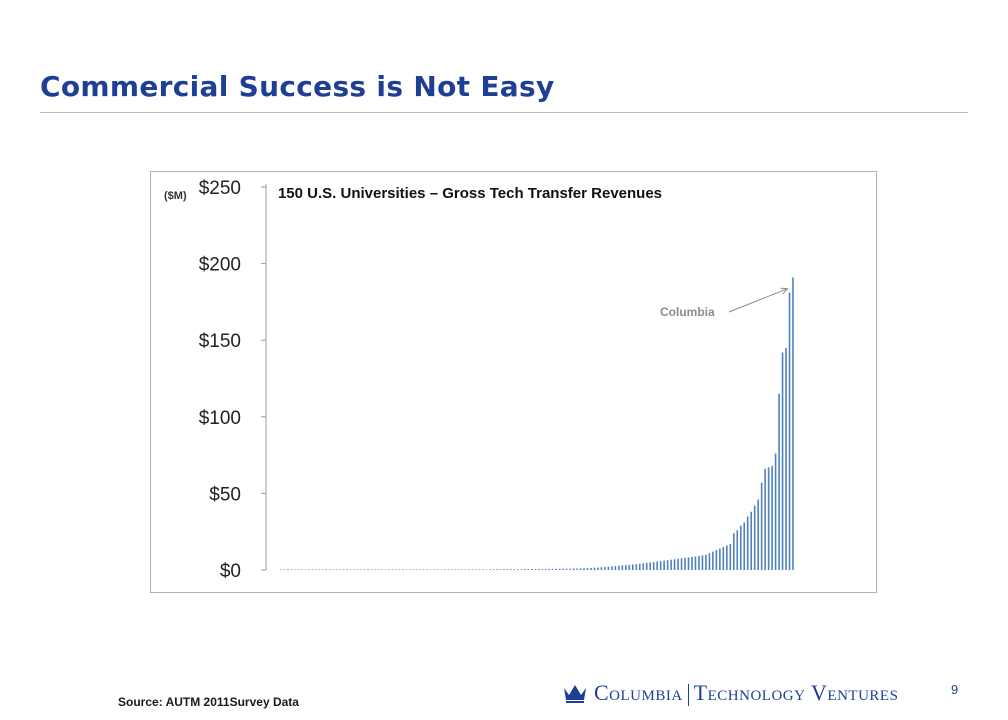  What do you see at coordinates (208, 702) in the screenshot?
I see `source-note: Source: AUTM 2011Survey Data` at bounding box center [208, 702].